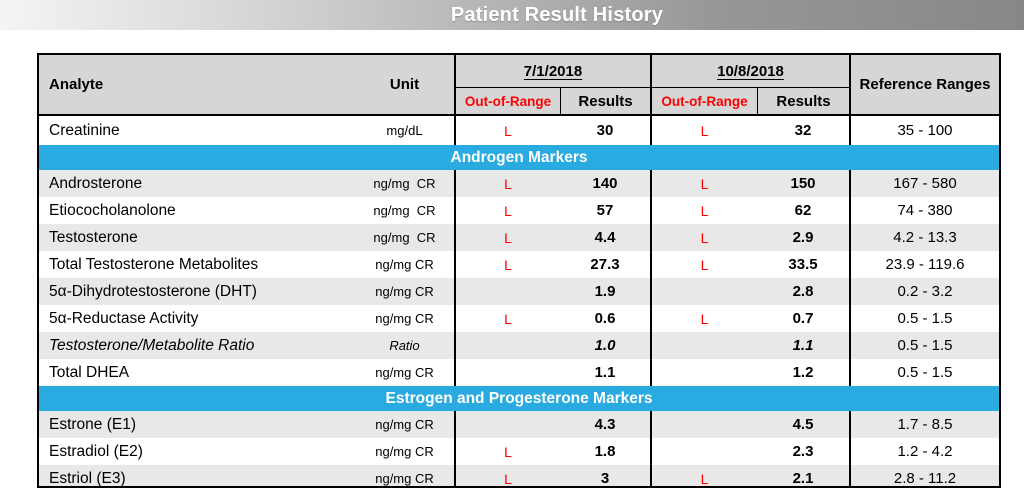 This screenshot has height=488, width=1032. Describe the element at coordinates (803, 237) in the screenshot. I see `result-2: 2.9` at that location.